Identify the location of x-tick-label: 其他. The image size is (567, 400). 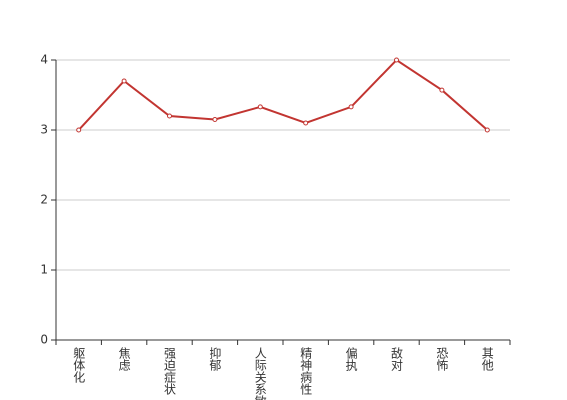
(487, 359).